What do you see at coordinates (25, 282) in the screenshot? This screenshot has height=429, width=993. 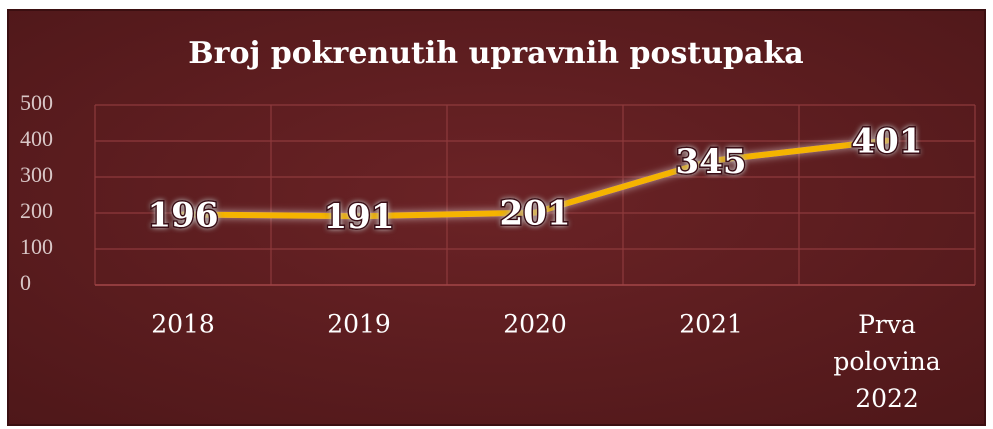 I see `y-tick-label: 0` at bounding box center [25, 282].